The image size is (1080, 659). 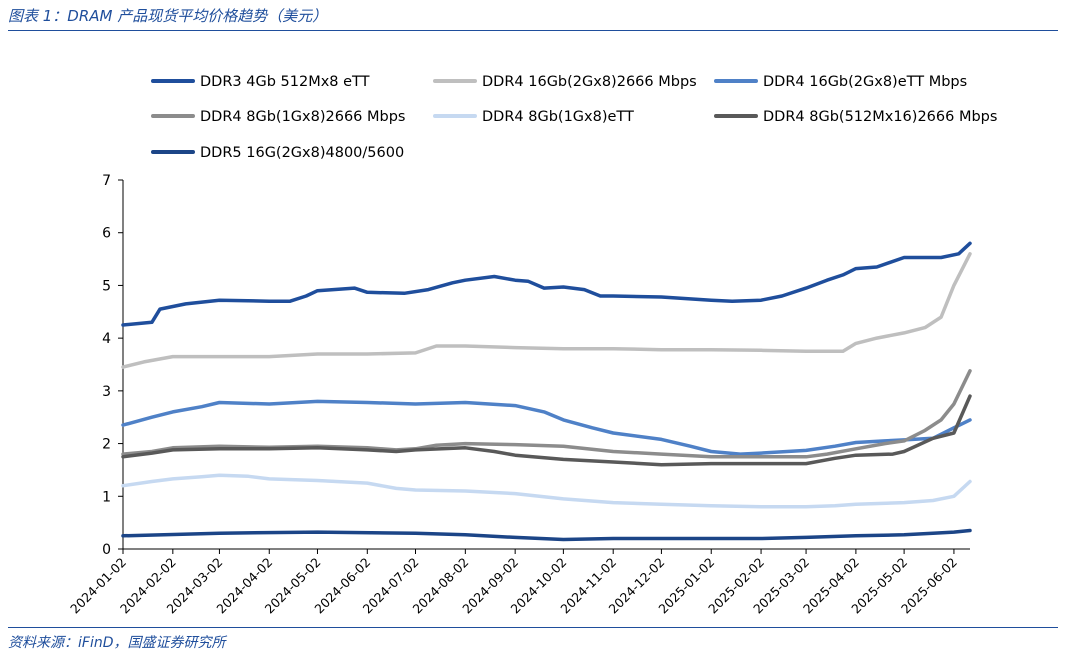 What do you see at coordinates (285, 82) in the screenshot?
I see `legend-label: DDR3 4Gb 512Mx8 eTT` at bounding box center [285, 82].